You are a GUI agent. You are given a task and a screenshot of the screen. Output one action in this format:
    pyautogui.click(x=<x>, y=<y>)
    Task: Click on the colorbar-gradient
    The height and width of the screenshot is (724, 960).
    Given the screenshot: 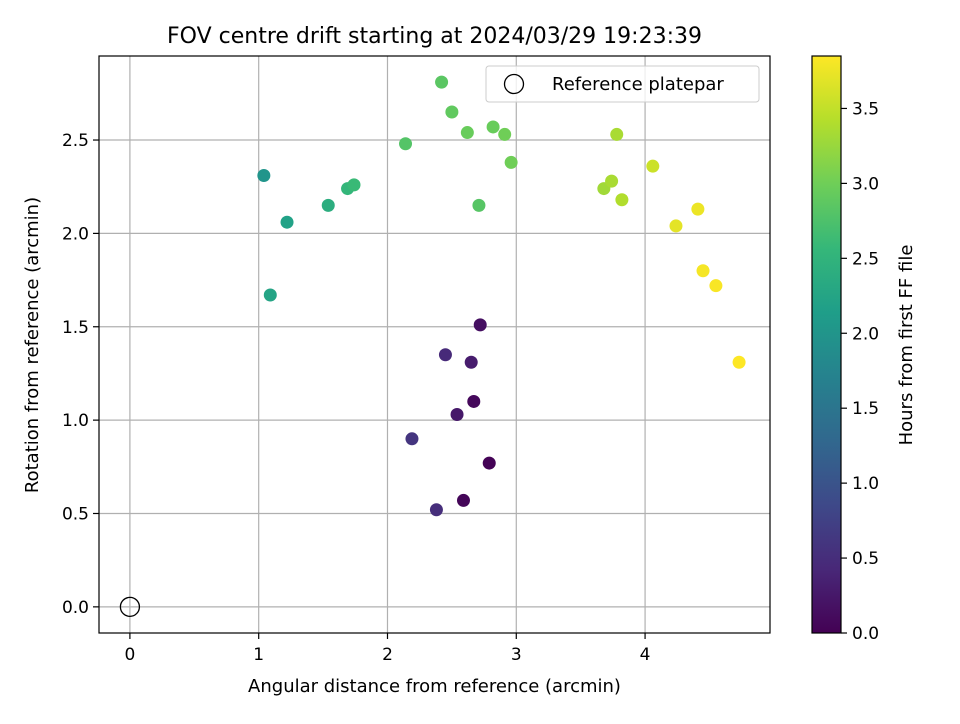 What is the action you would take?
    pyautogui.click(x=826, y=344)
    